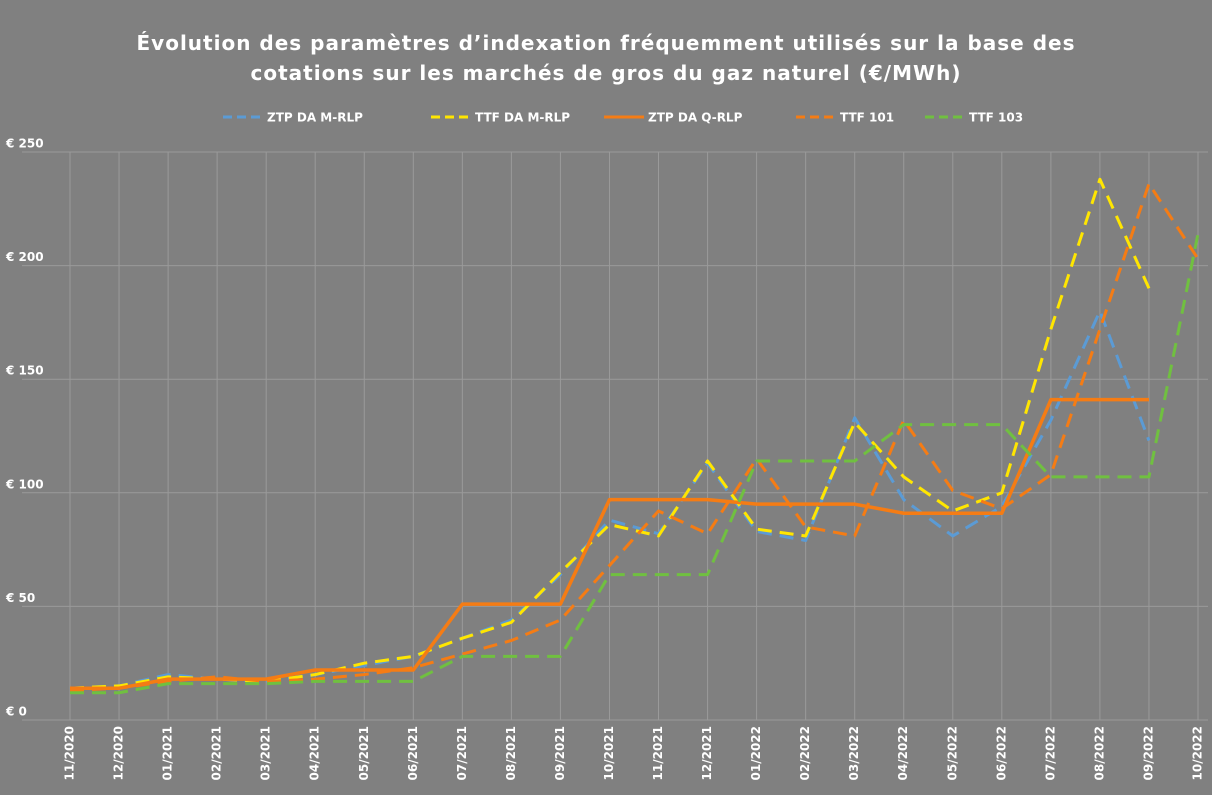 The width and height of the screenshot is (1212, 795). I want to click on x-tick-label: 04/2021, so click(315, 753).